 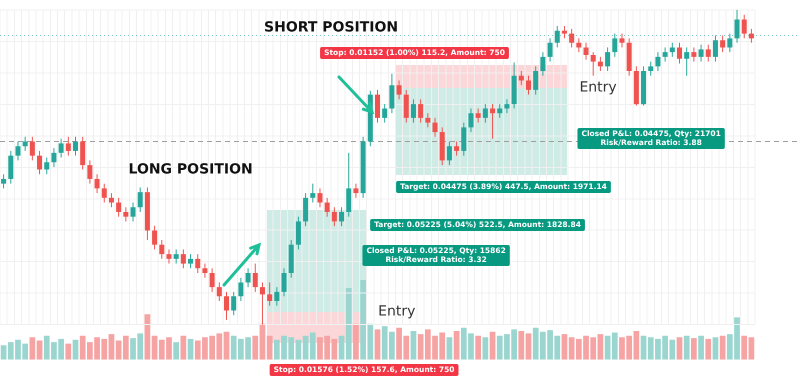 What do you see at coordinates (331, 28) in the screenshot?
I see `annotation: SHORT POSITION` at bounding box center [331, 28].